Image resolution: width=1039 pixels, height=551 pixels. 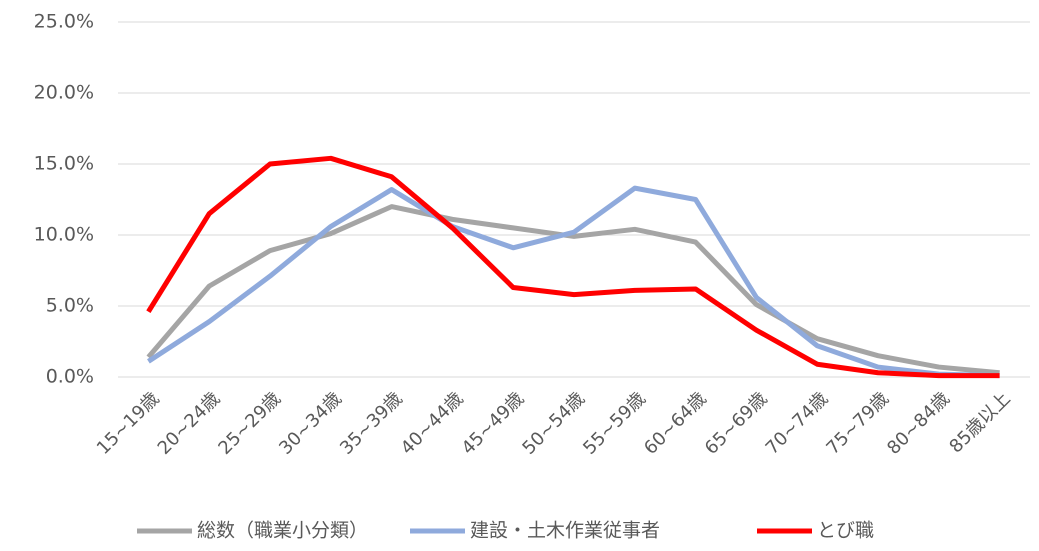 What do you see at coordinates (614, 423) in the screenshot?
I see `x-tick-label: 55~59歳` at bounding box center [614, 423].